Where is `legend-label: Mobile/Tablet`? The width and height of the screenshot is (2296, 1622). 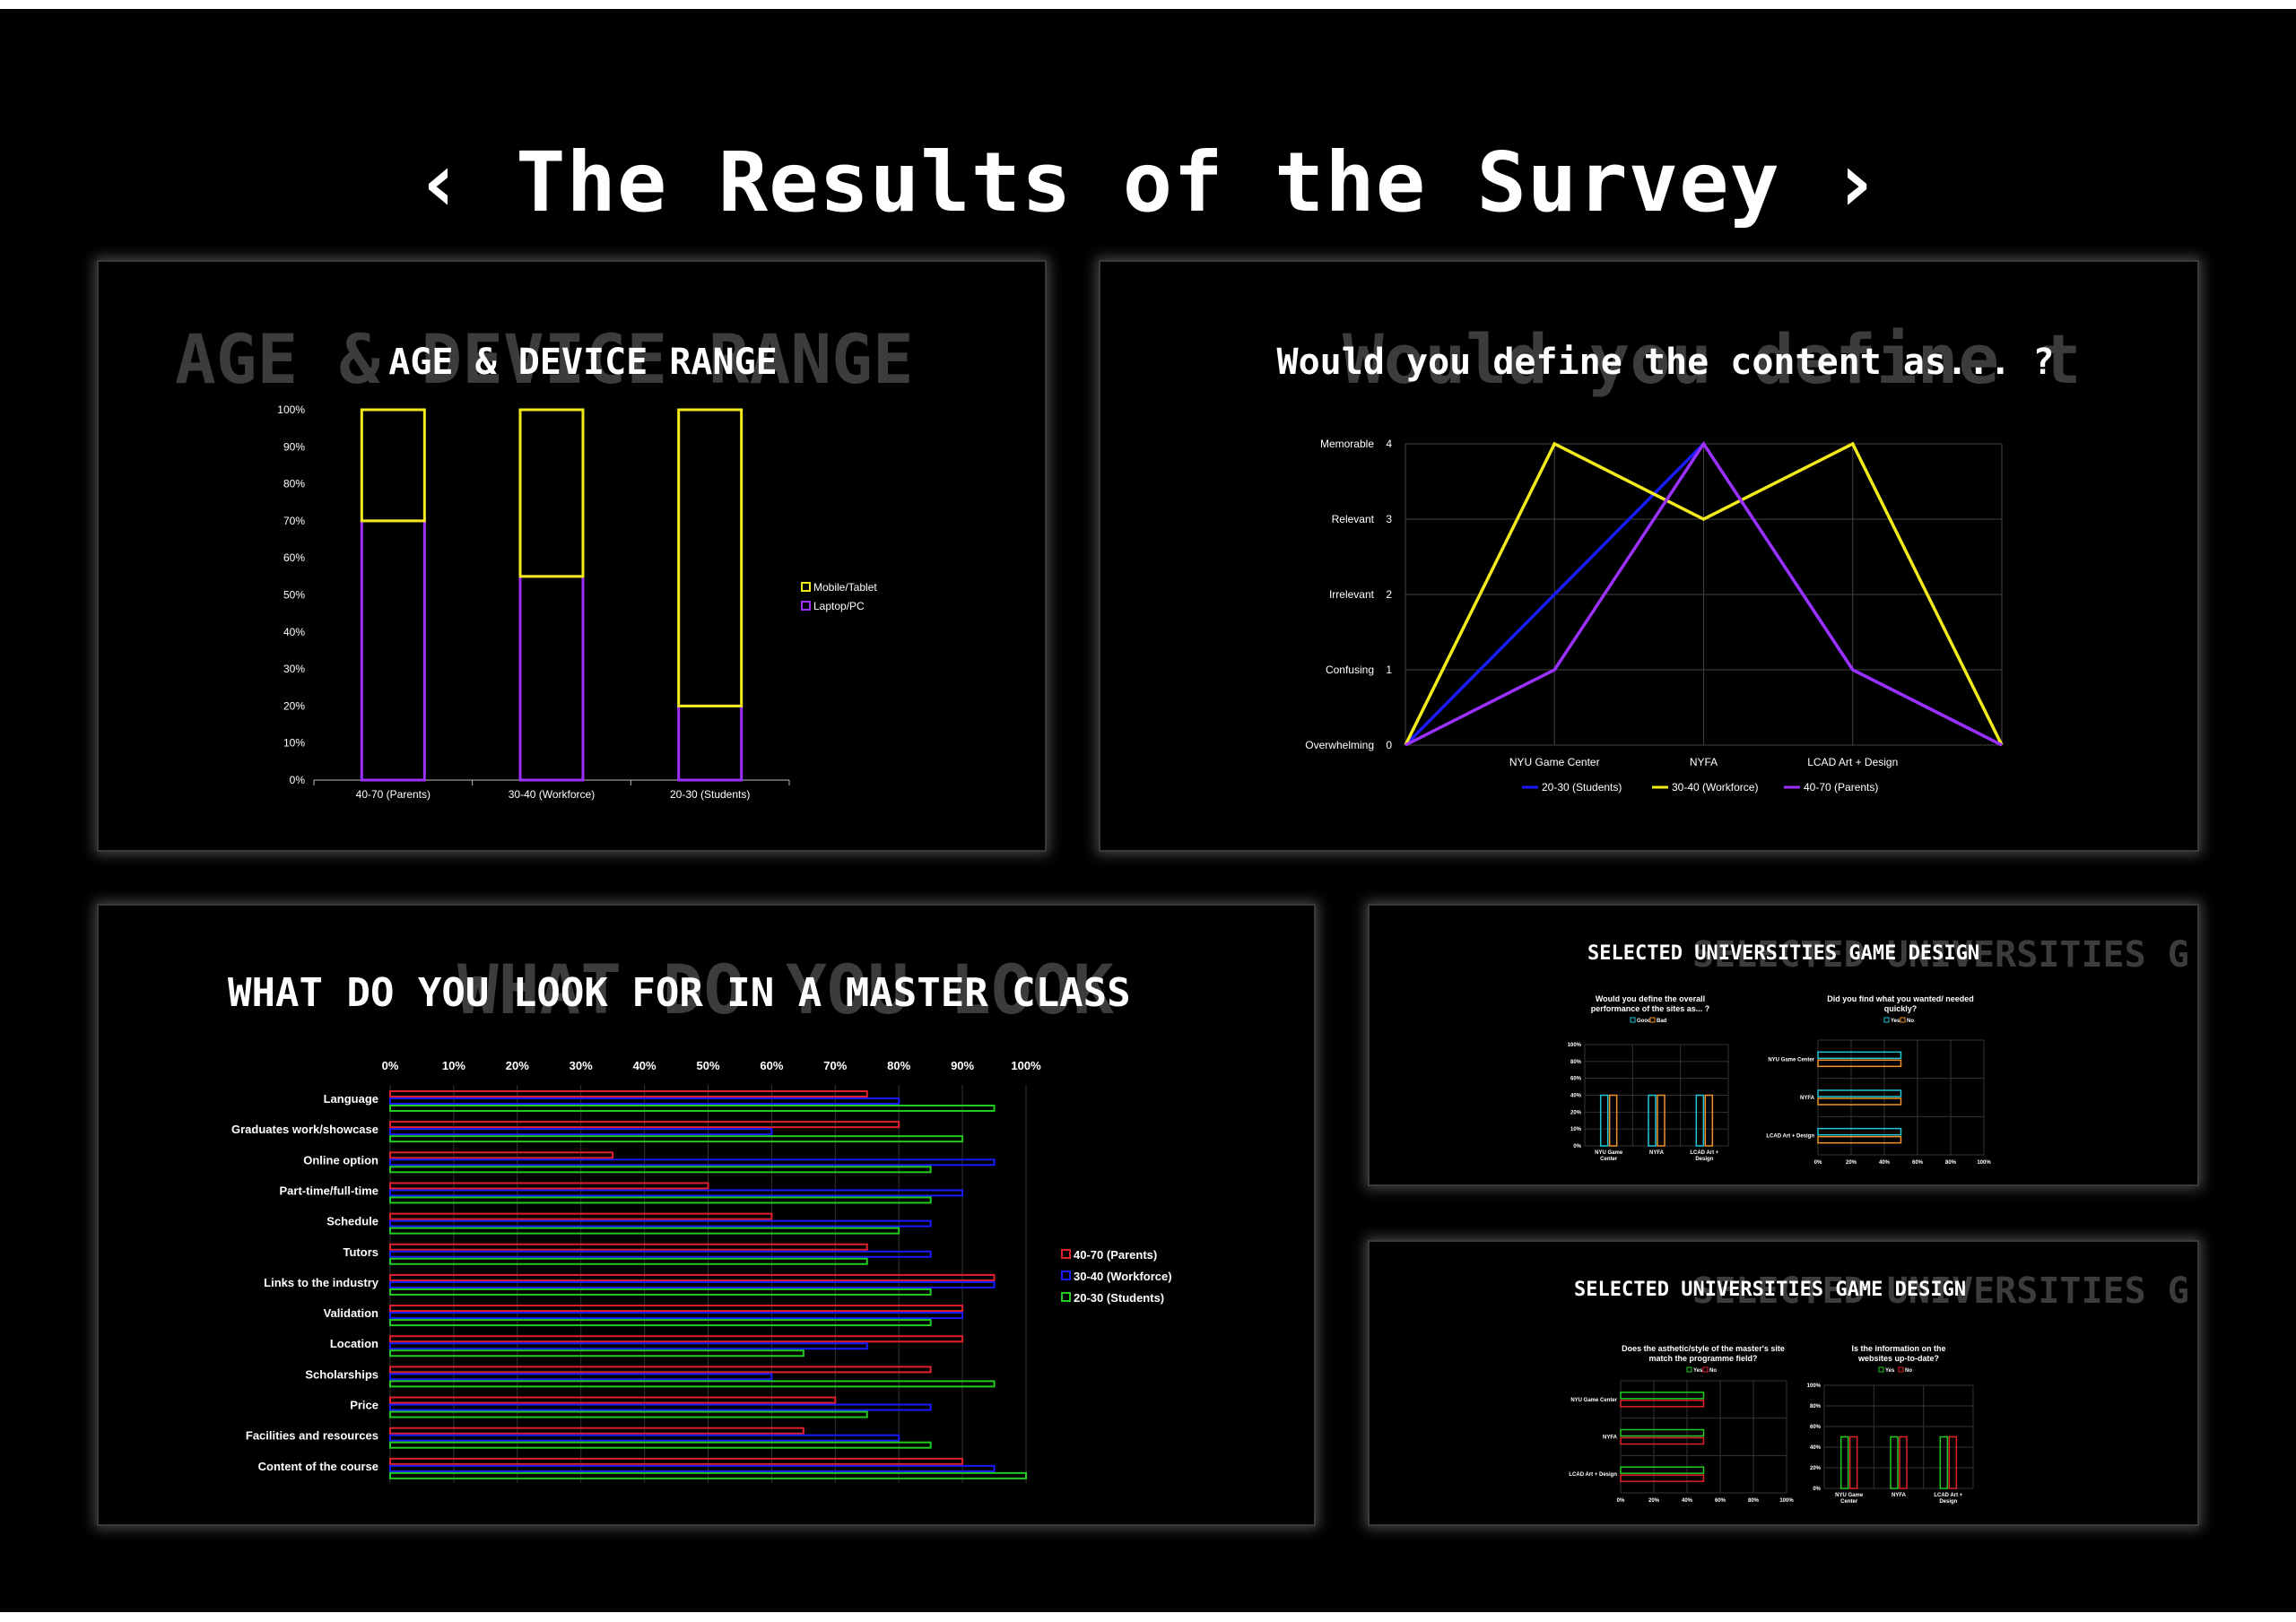
legend-label: Mobile/Tablet is located at coordinates (845, 587).